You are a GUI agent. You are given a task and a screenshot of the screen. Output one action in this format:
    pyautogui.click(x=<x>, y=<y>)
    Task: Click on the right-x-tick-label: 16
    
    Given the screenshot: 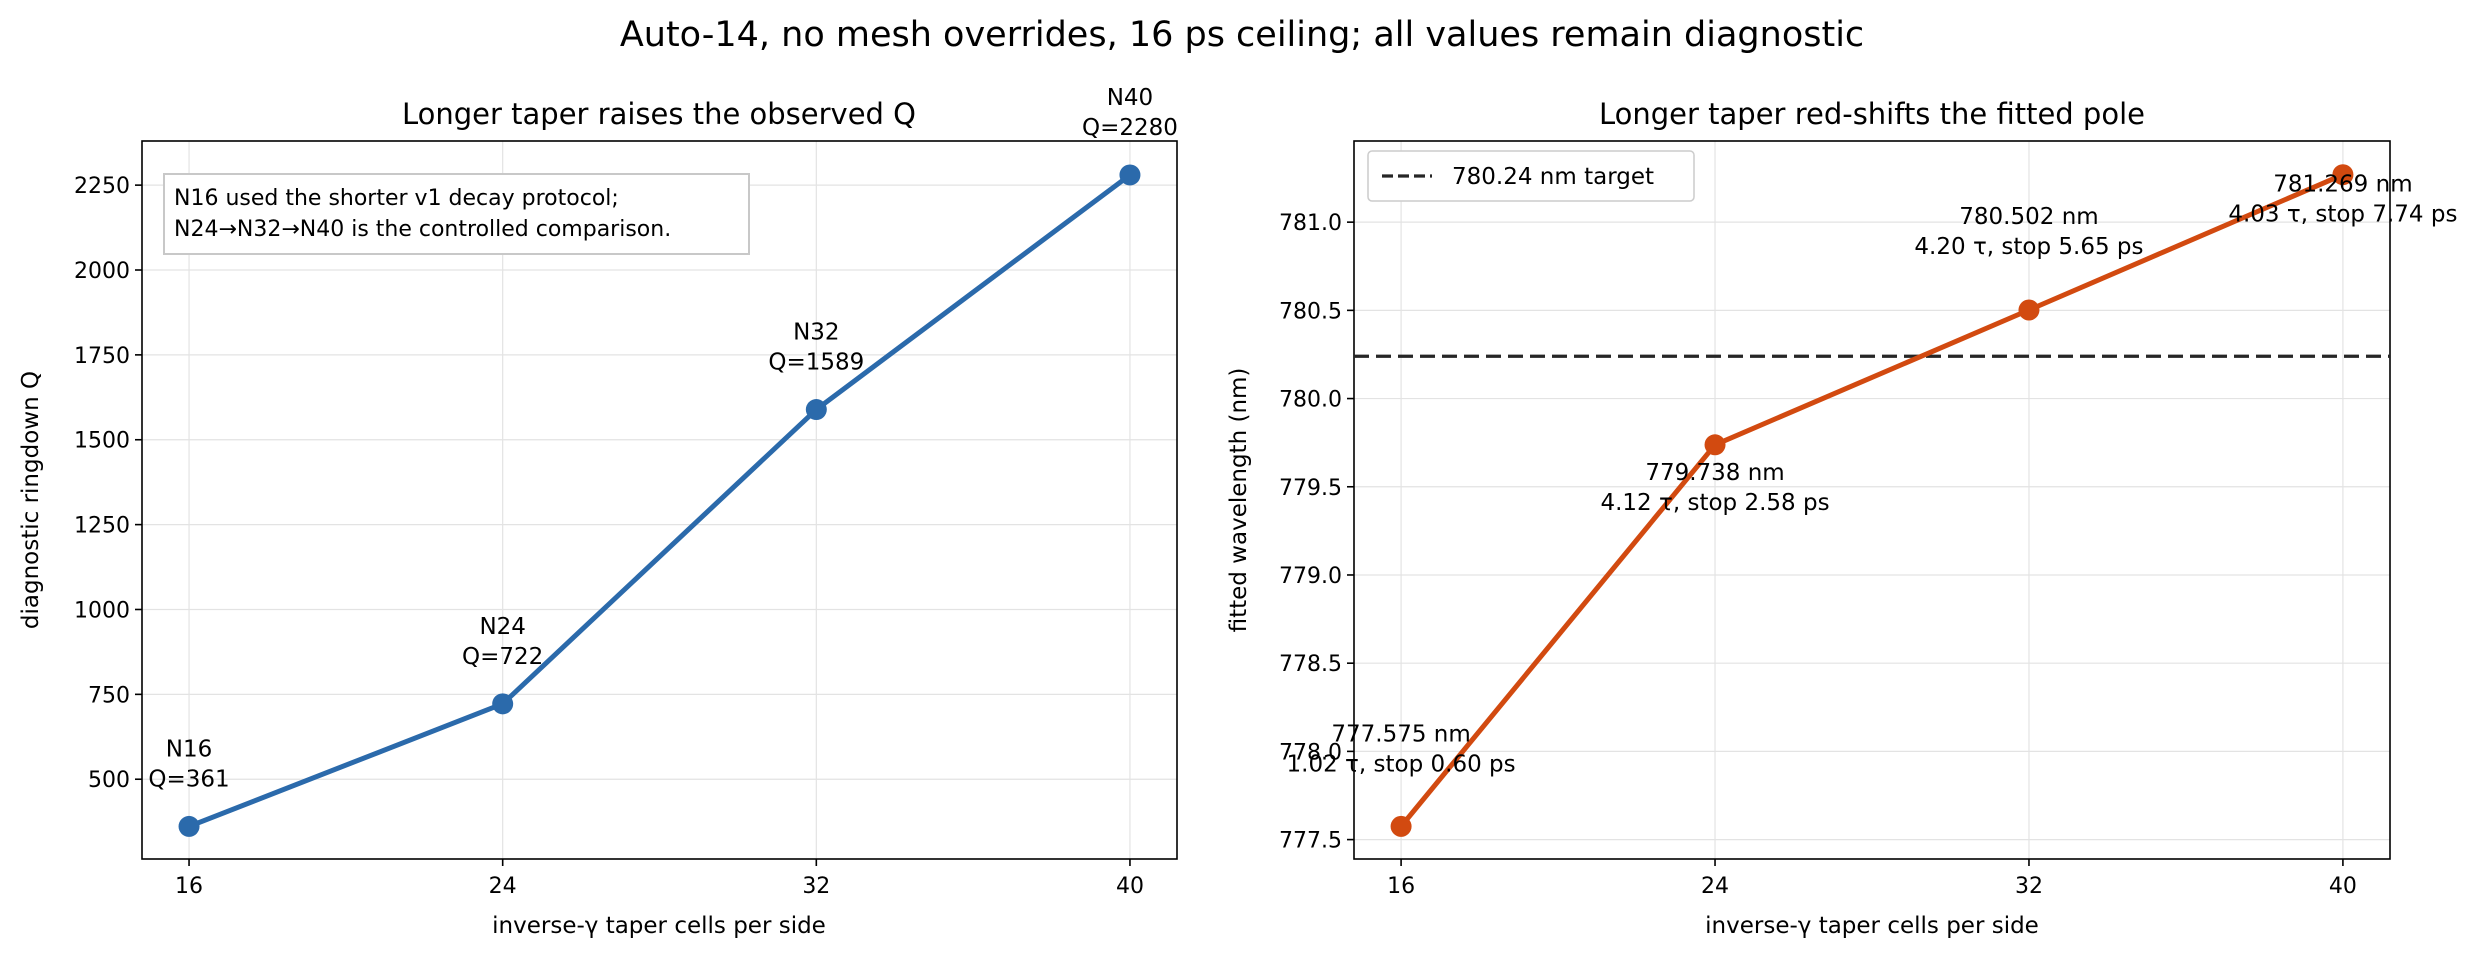 What is the action you would take?
    pyautogui.click(x=1401, y=886)
    